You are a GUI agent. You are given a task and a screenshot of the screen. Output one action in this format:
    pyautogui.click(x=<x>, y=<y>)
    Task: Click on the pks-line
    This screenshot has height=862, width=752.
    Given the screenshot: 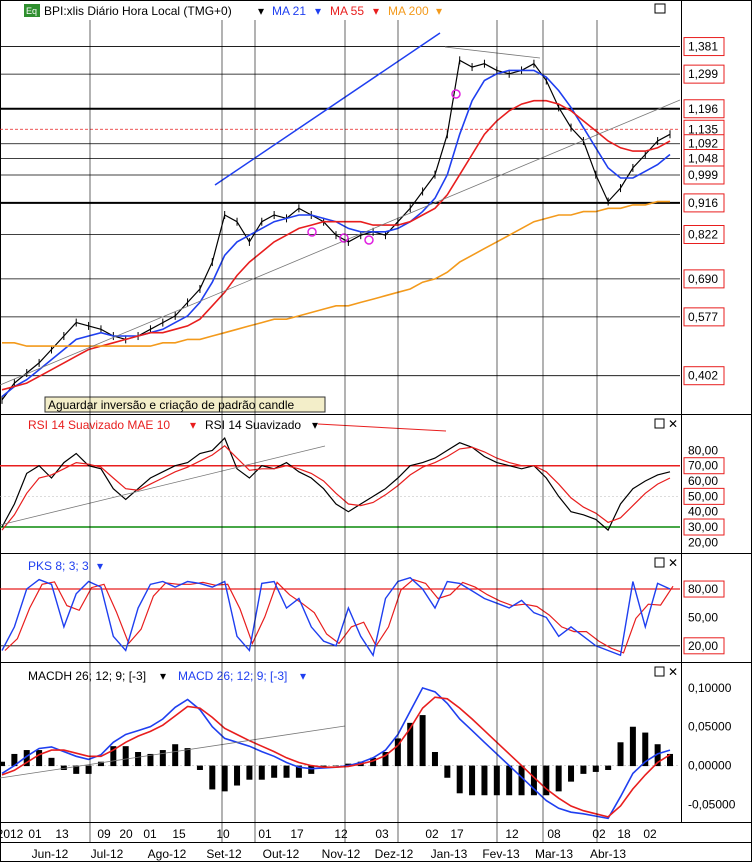 What is the action you would take?
    pyautogui.click(x=336, y=617)
    